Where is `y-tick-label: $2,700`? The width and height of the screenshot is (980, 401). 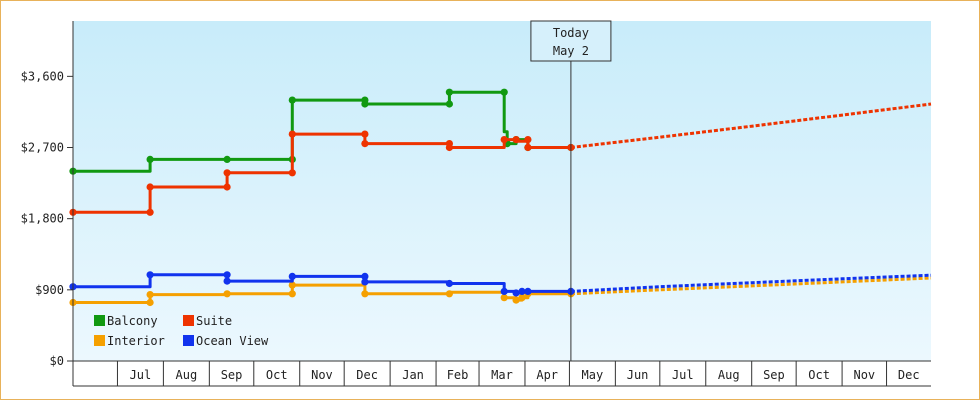
y-tick-label: $2,700 is located at coordinates (42, 148).